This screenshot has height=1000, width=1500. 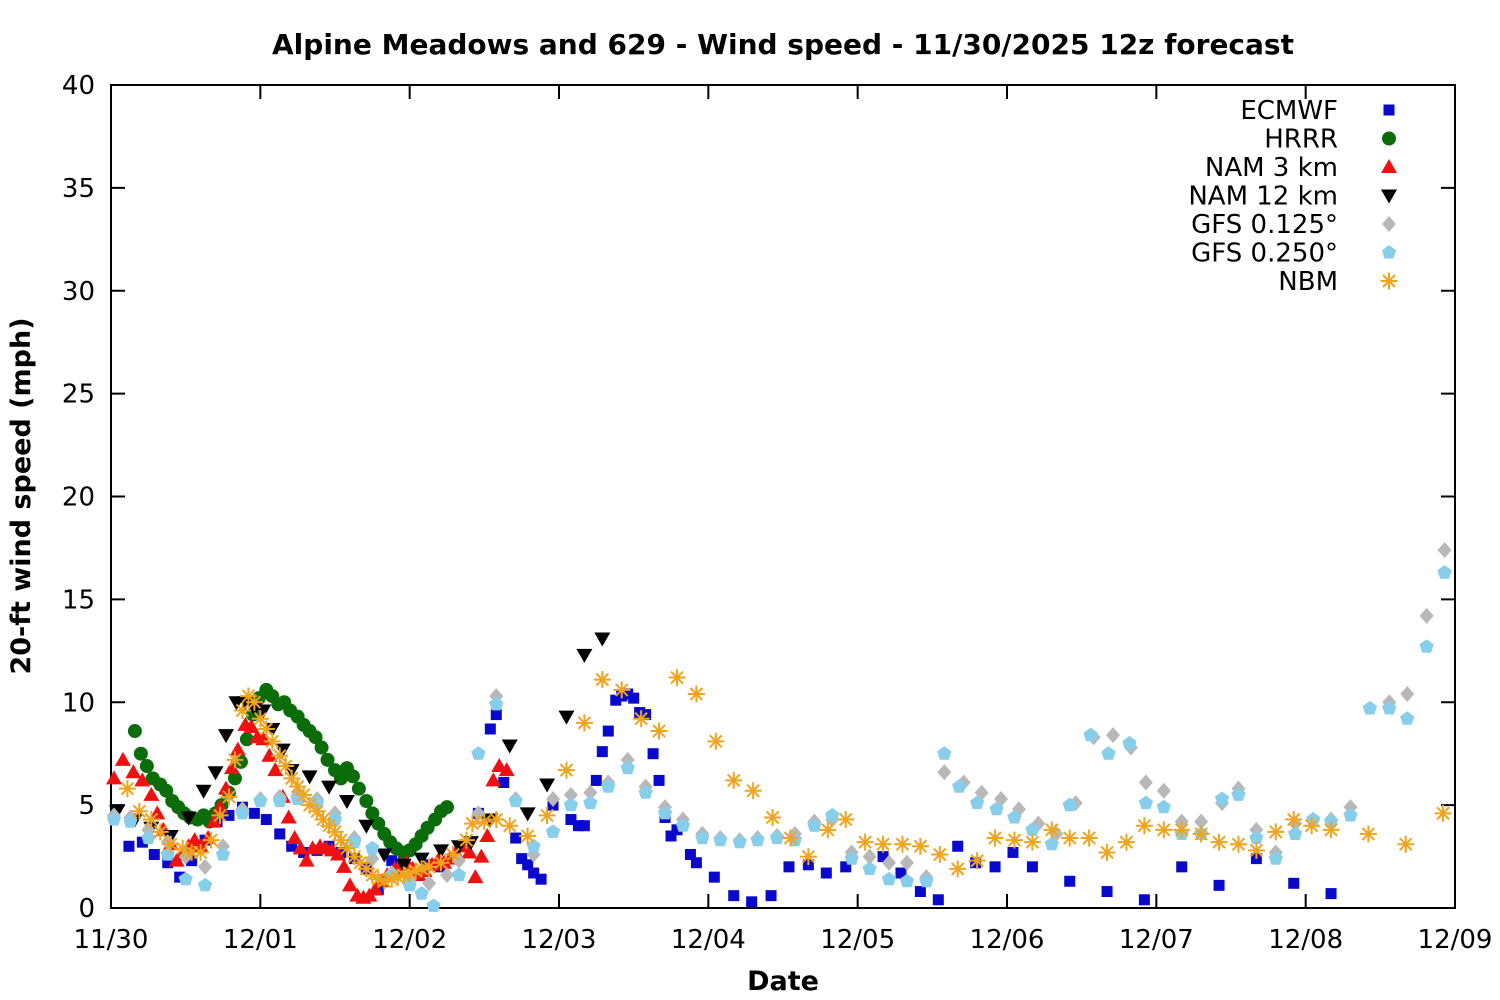 What do you see at coordinates (78, 600) in the screenshot?
I see `y-tick-label: 15` at bounding box center [78, 600].